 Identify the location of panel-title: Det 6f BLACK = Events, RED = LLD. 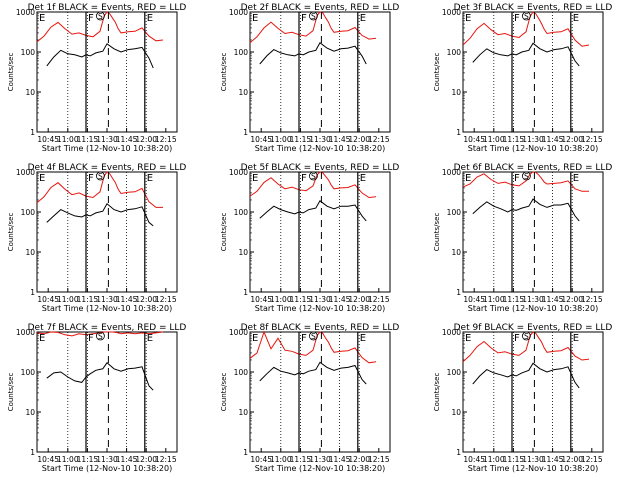
(533, 168).